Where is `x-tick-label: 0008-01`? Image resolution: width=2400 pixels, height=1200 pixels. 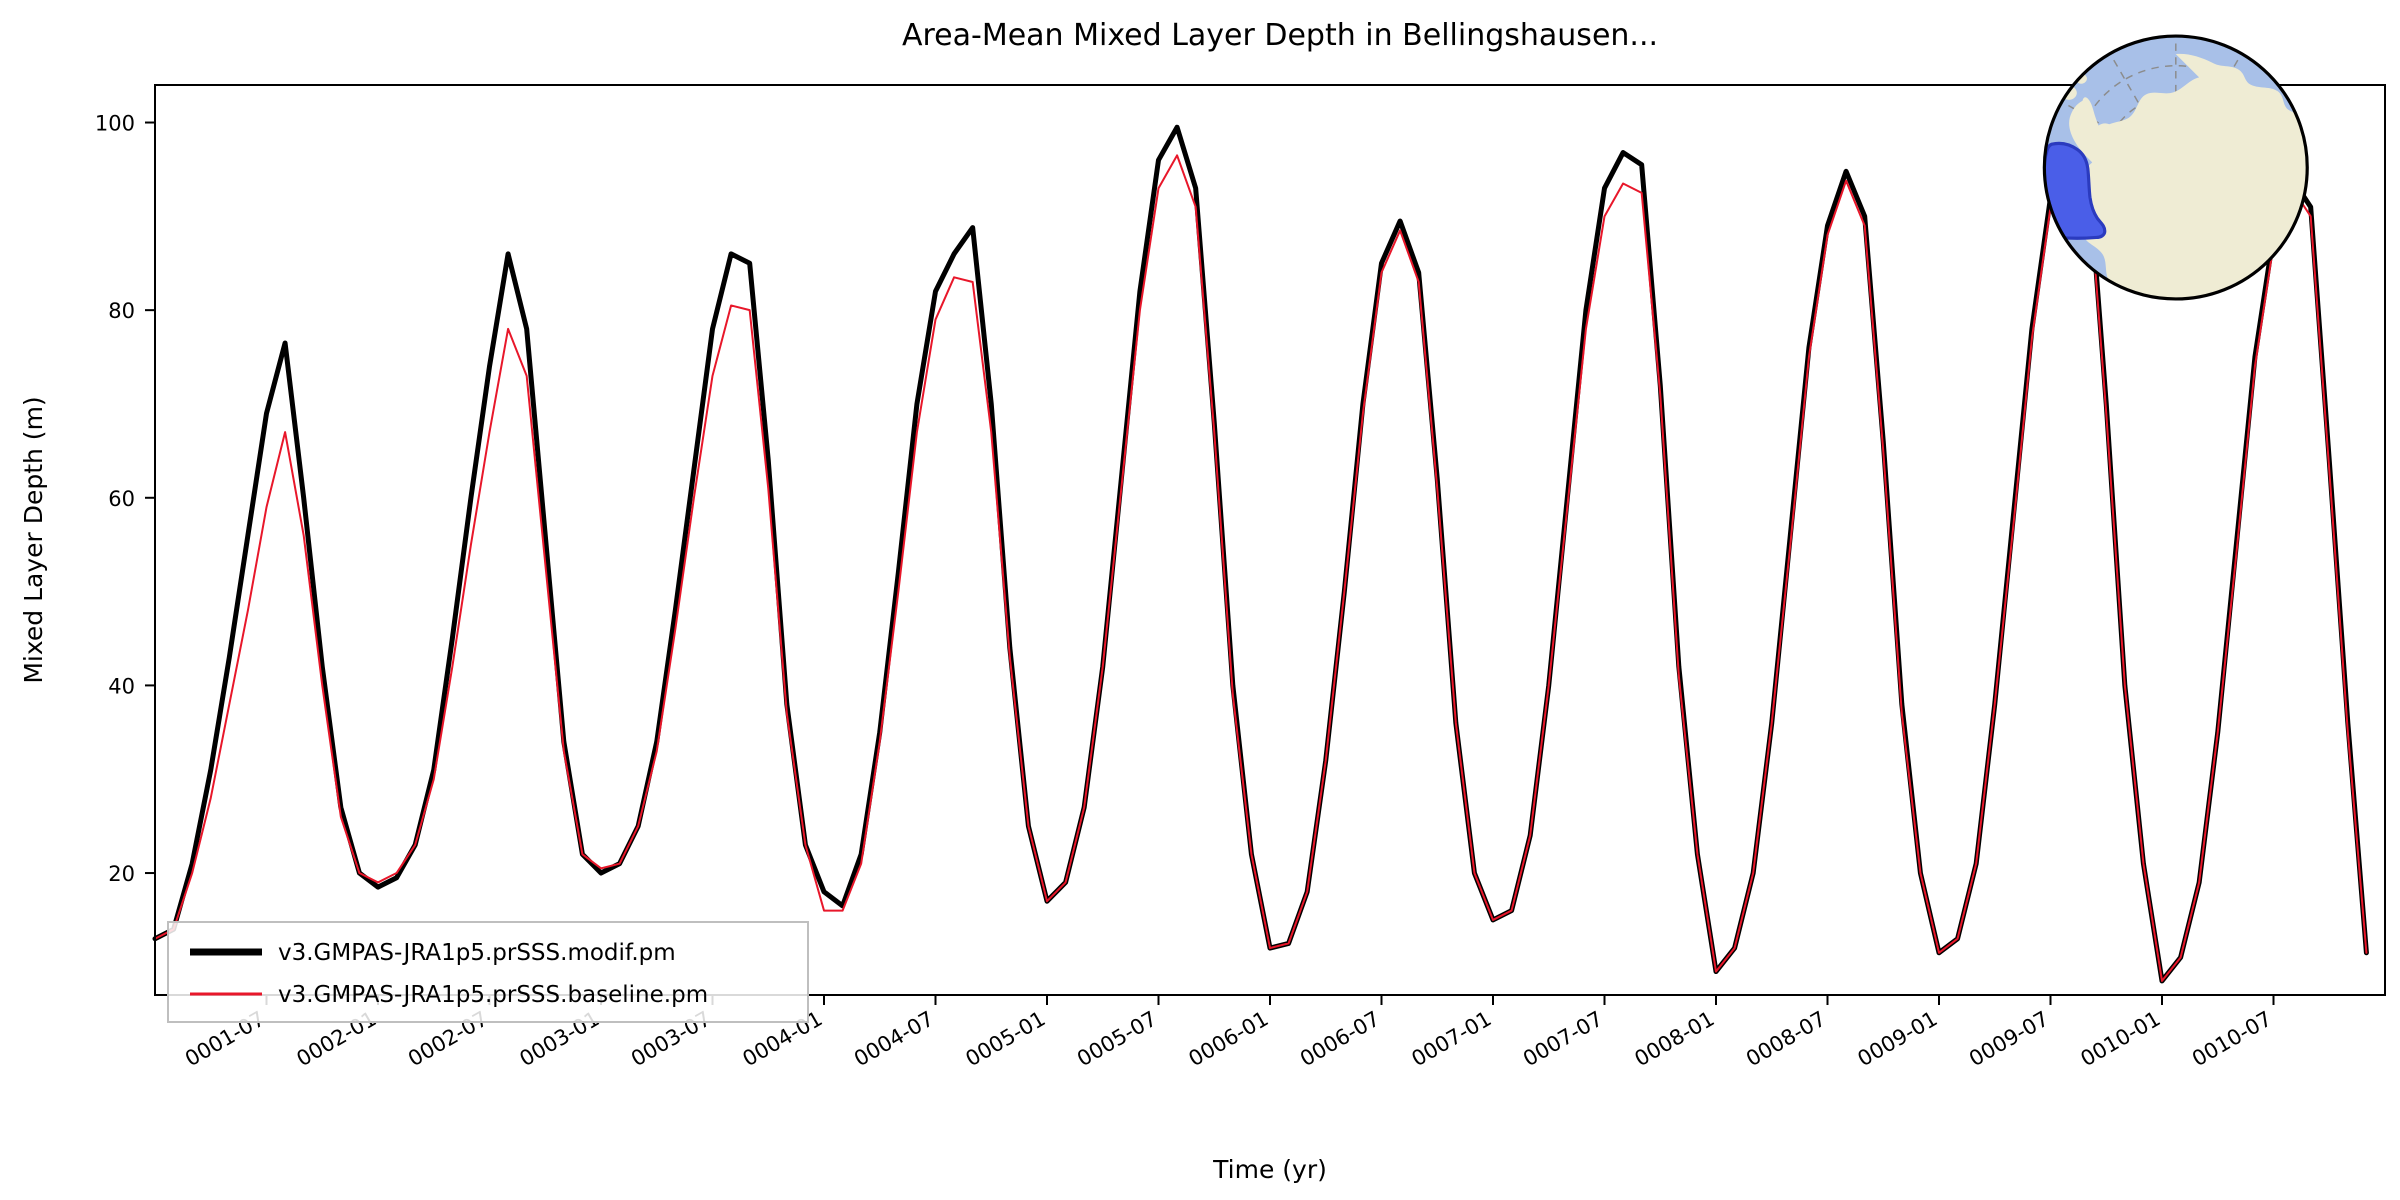 x-tick-label: 0008-01 is located at coordinates (1675, 1039).